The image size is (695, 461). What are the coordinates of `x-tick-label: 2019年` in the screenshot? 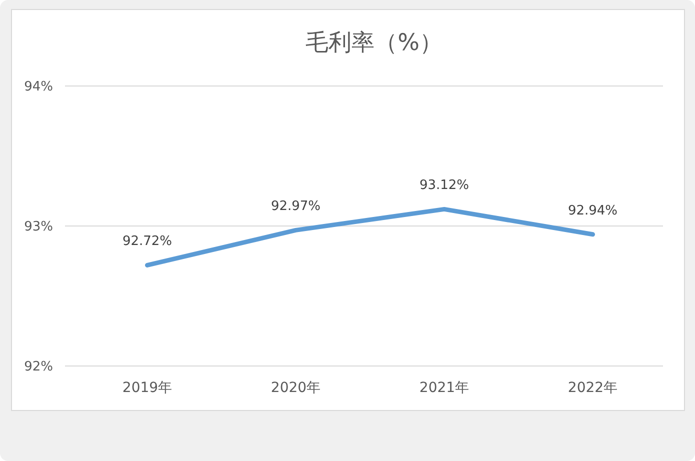 It's located at (147, 388).